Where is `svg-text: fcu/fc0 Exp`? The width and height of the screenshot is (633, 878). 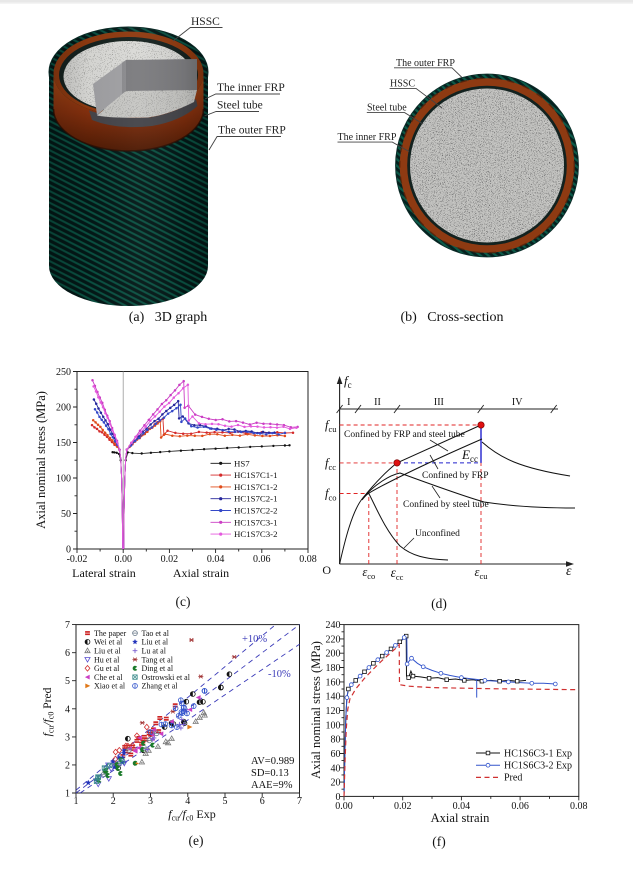
svg-text: fcu/fc0 Exp is located at coordinates (191, 815).